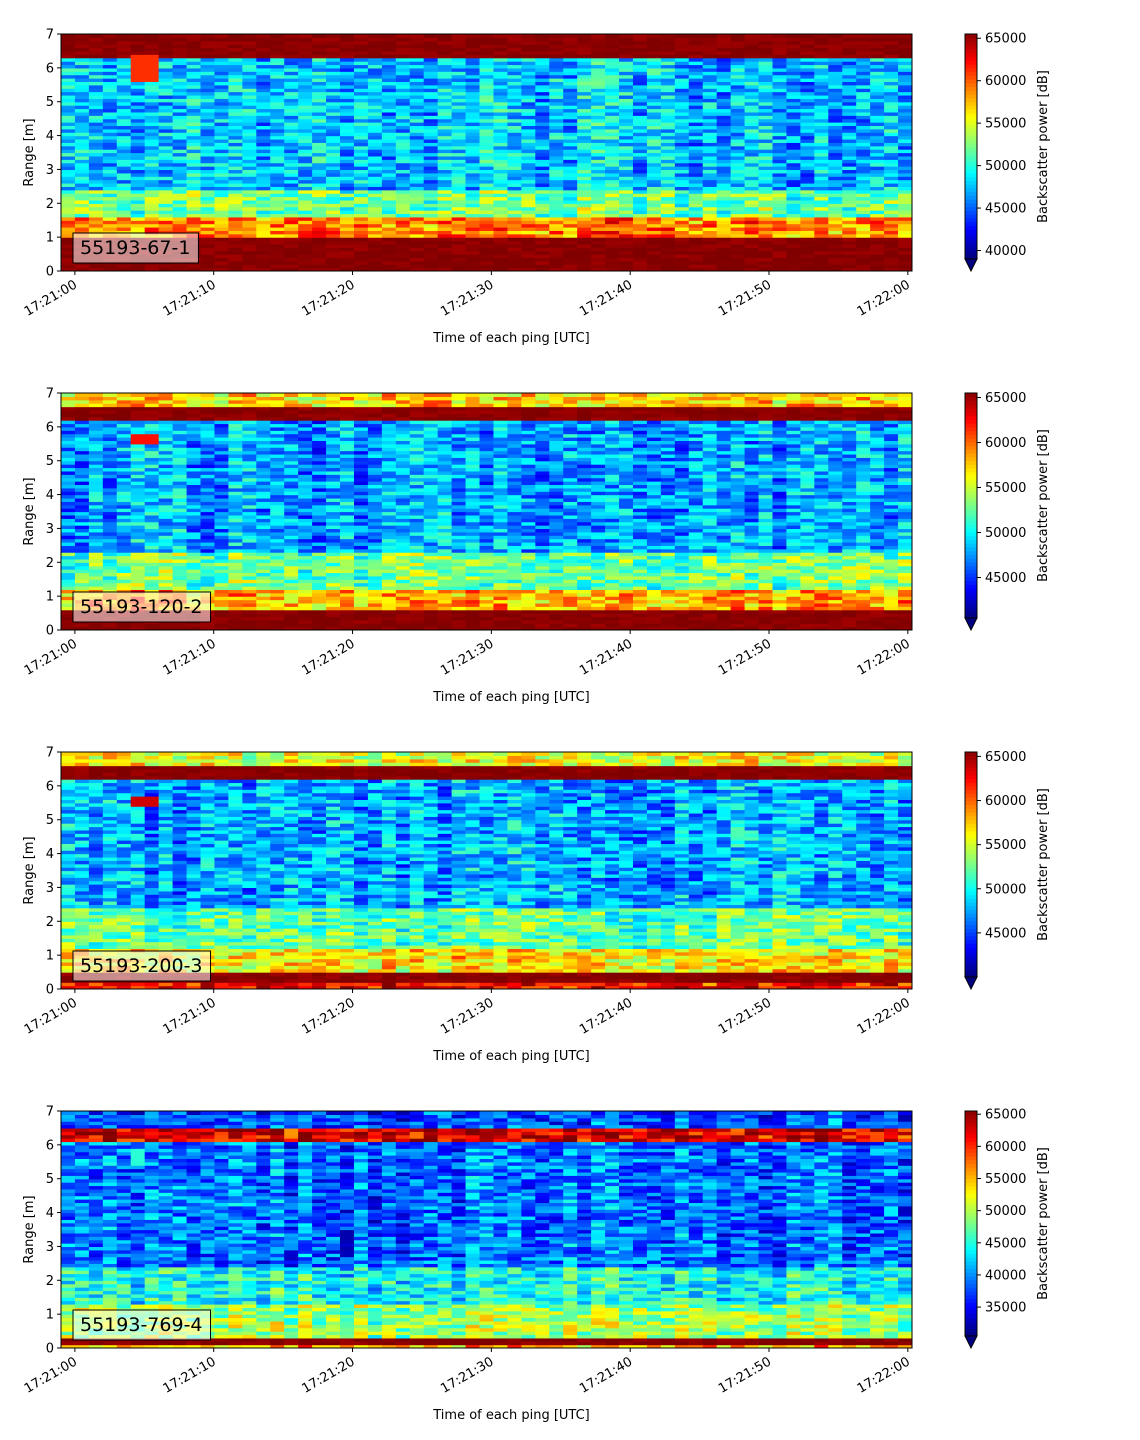 Image resolution: width=1140 pixels, height=1440 pixels. Describe the element at coordinates (1005, 124) in the screenshot. I see `colorbar-tick-label: 55000` at that location.